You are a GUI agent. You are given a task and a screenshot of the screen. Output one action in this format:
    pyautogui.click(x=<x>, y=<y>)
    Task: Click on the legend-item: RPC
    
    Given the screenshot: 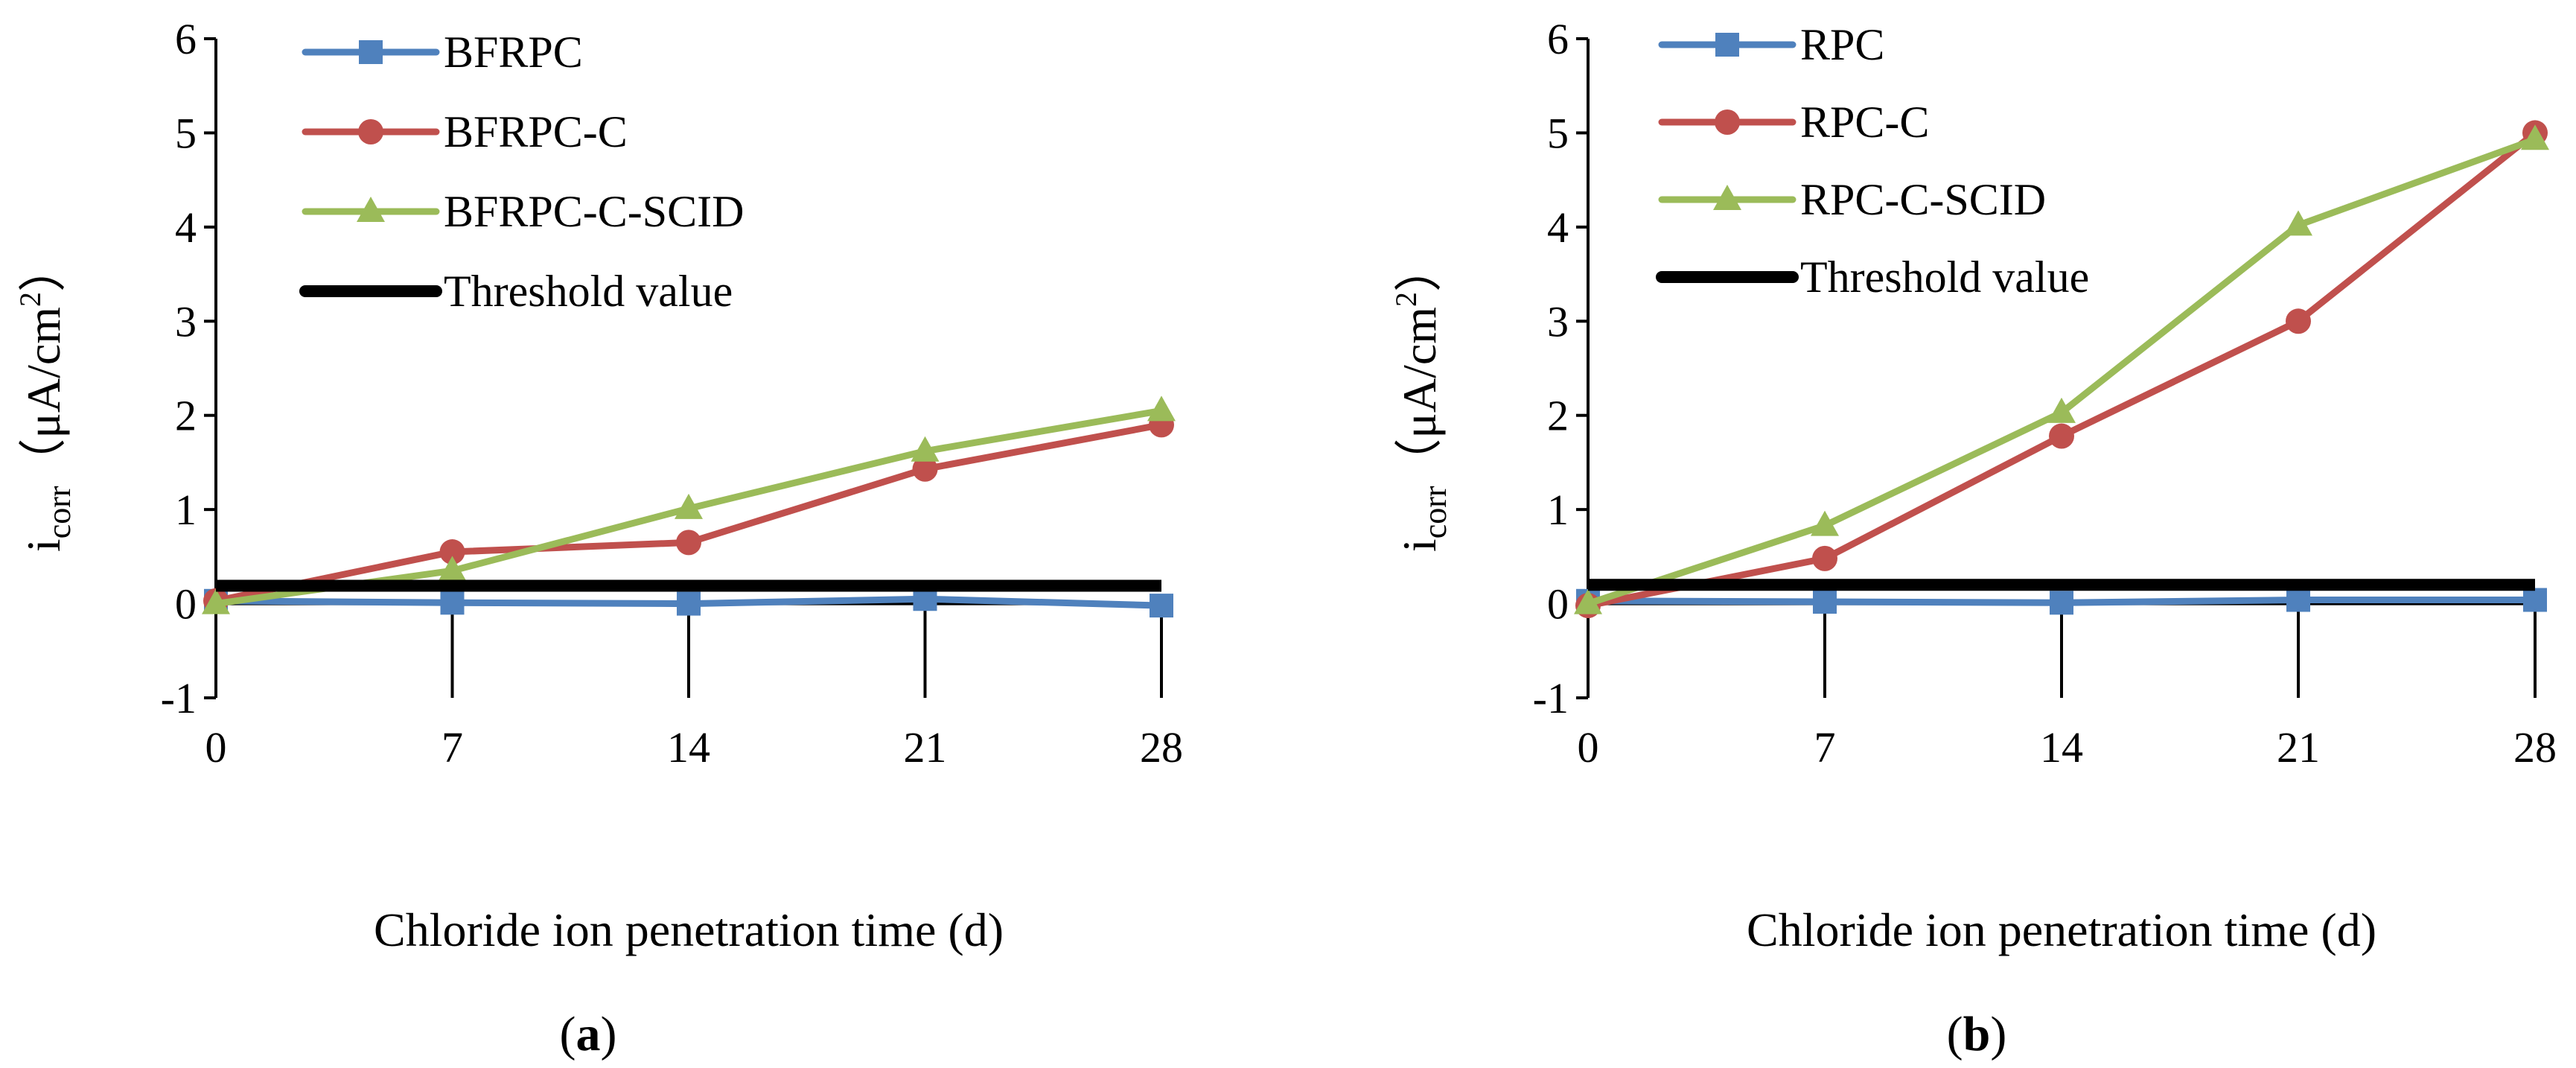 What is the action you would take?
    pyautogui.click(x=1771, y=44)
    